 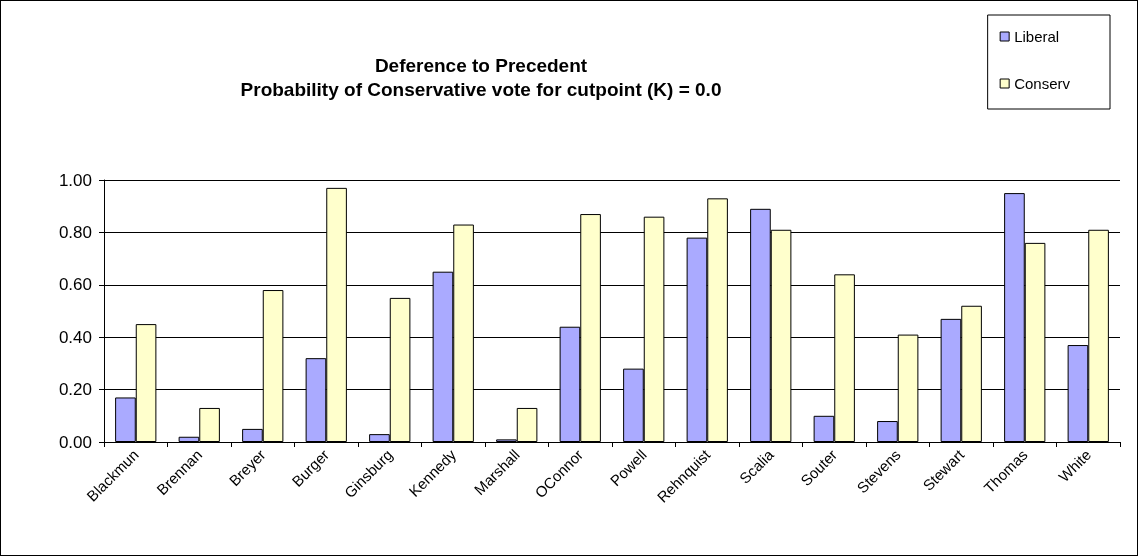 What do you see at coordinates (1037, 36) in the screenshot?
I see `legend-label: Liberal` at bounding box center [1037, 36].